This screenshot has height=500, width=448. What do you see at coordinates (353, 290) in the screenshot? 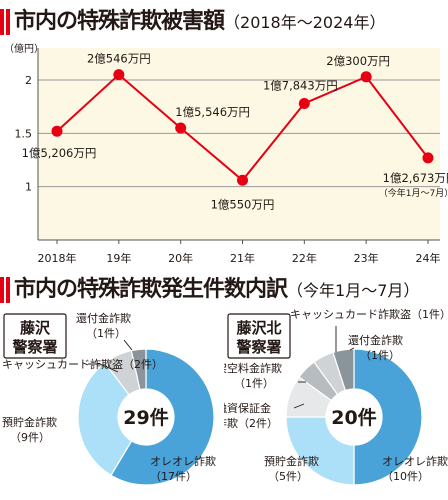
I see `donut-section-subtitle: （今年1月～7月）` at bounding box center [353, 290].